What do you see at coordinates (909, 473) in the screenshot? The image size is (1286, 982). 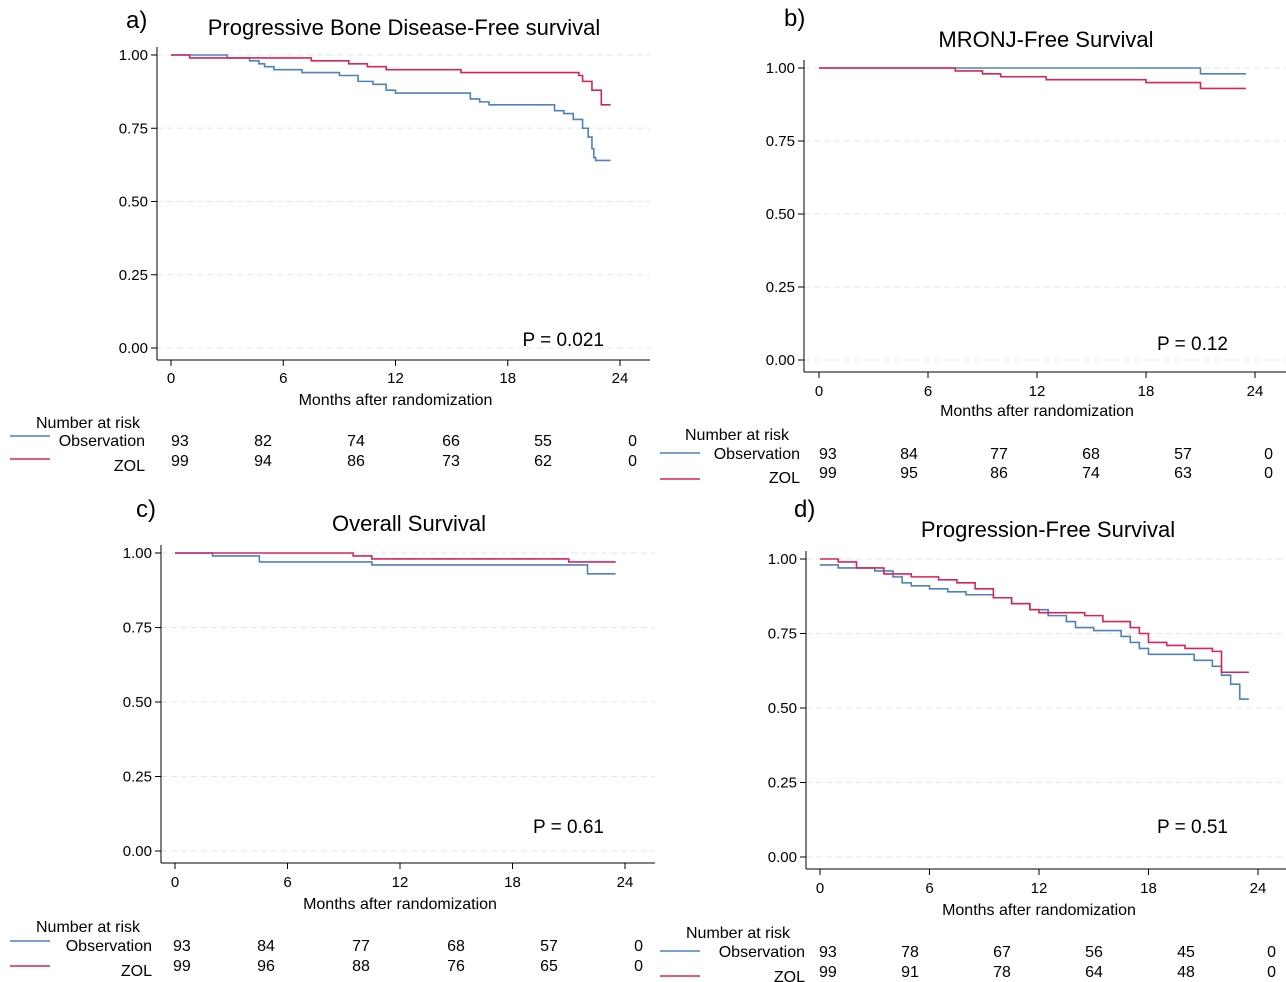 I see `risk-count: 95` at bounding box center [909, 473].